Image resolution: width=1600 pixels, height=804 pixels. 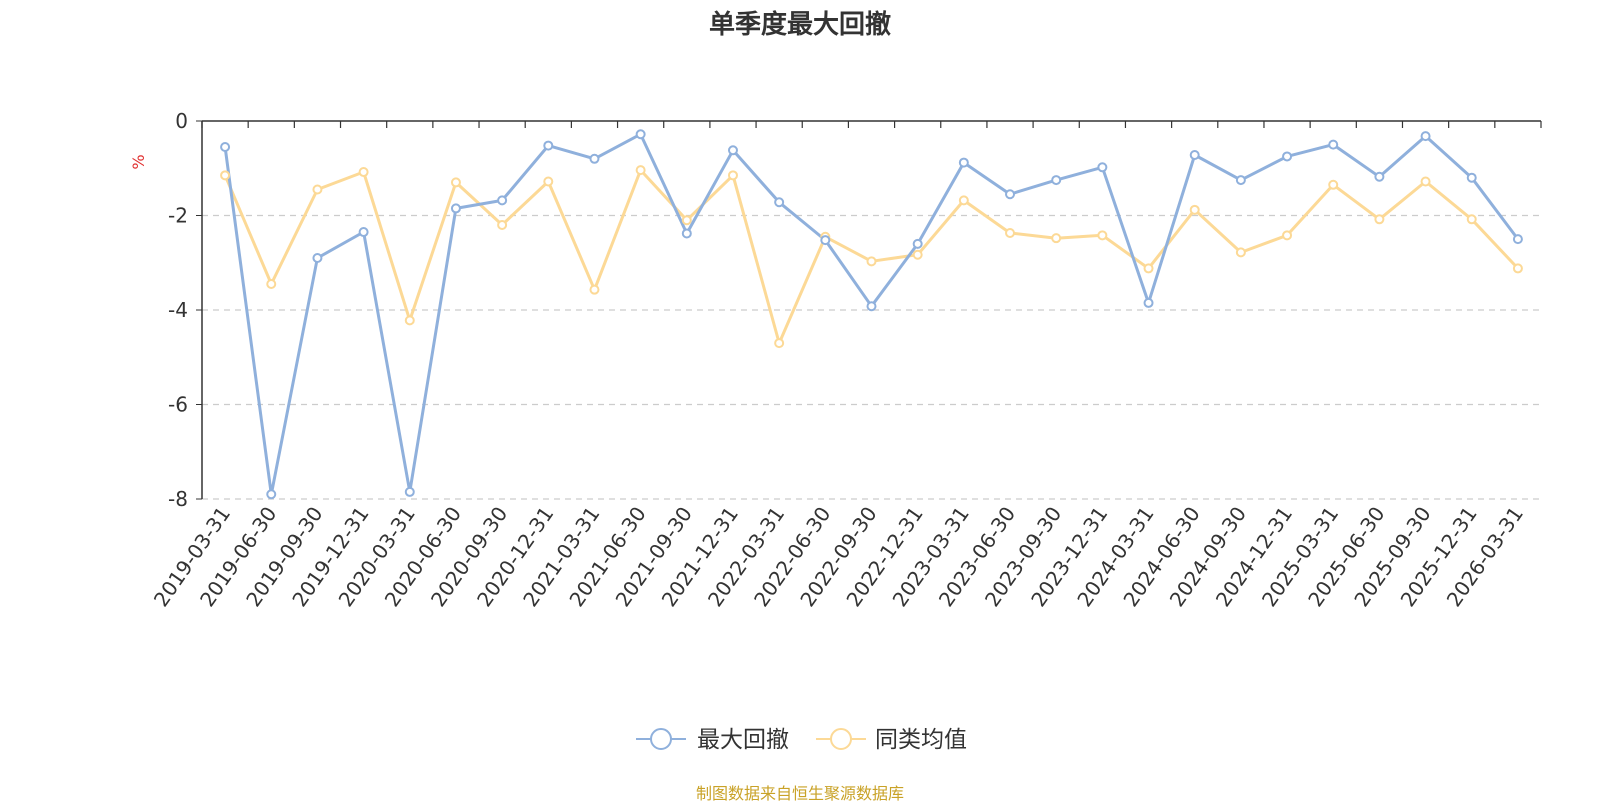 What do you see at coordinates (178, 405) in the screenshot?
I see `y-tick-label: -6` at bounding box center [178, 405].